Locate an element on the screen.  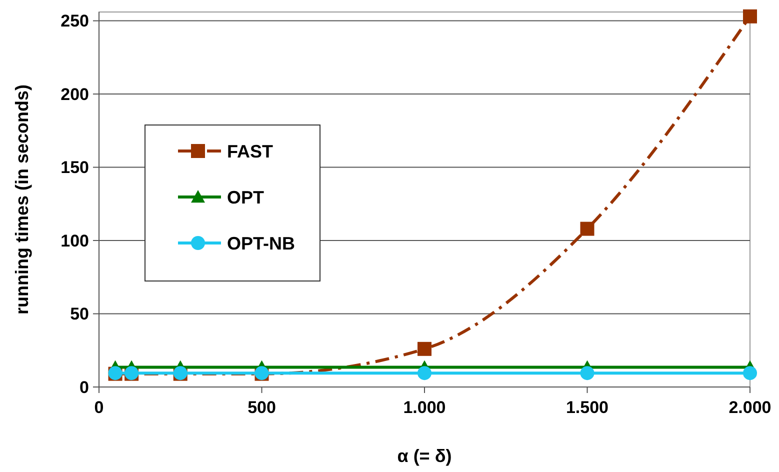
y-tick-label: 0 is located at coordinates (84, 387).